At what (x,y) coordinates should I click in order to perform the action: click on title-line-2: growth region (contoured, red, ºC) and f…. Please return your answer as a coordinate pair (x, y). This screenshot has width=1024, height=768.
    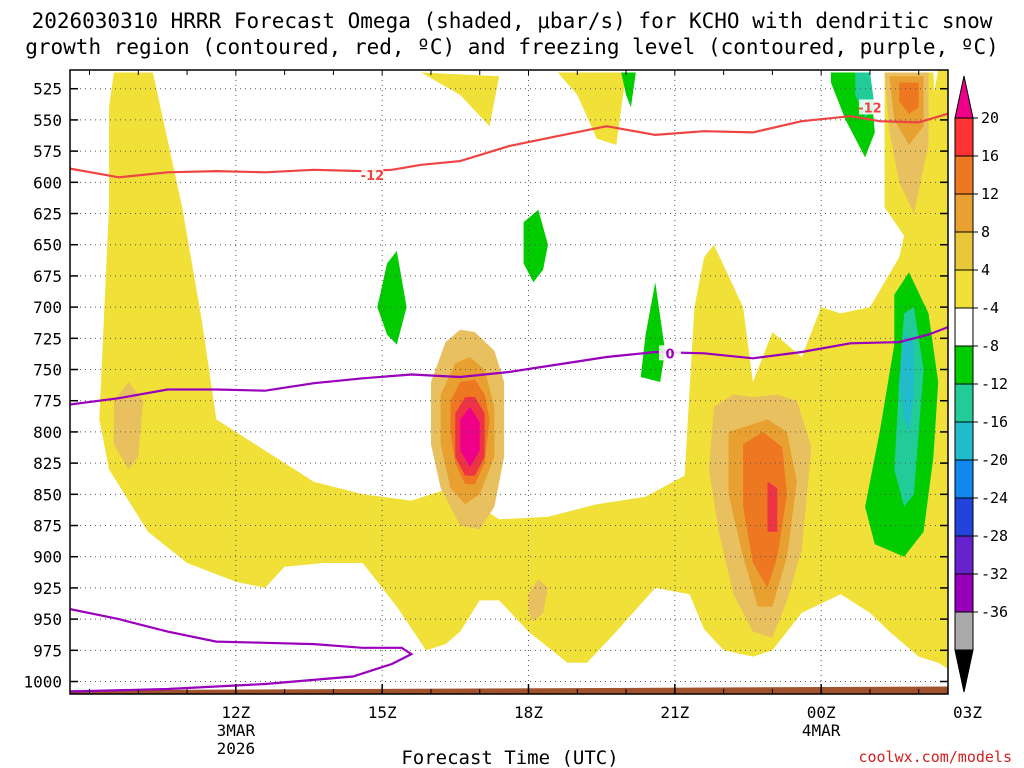
    Looking at the image, I should click on (512, 47).